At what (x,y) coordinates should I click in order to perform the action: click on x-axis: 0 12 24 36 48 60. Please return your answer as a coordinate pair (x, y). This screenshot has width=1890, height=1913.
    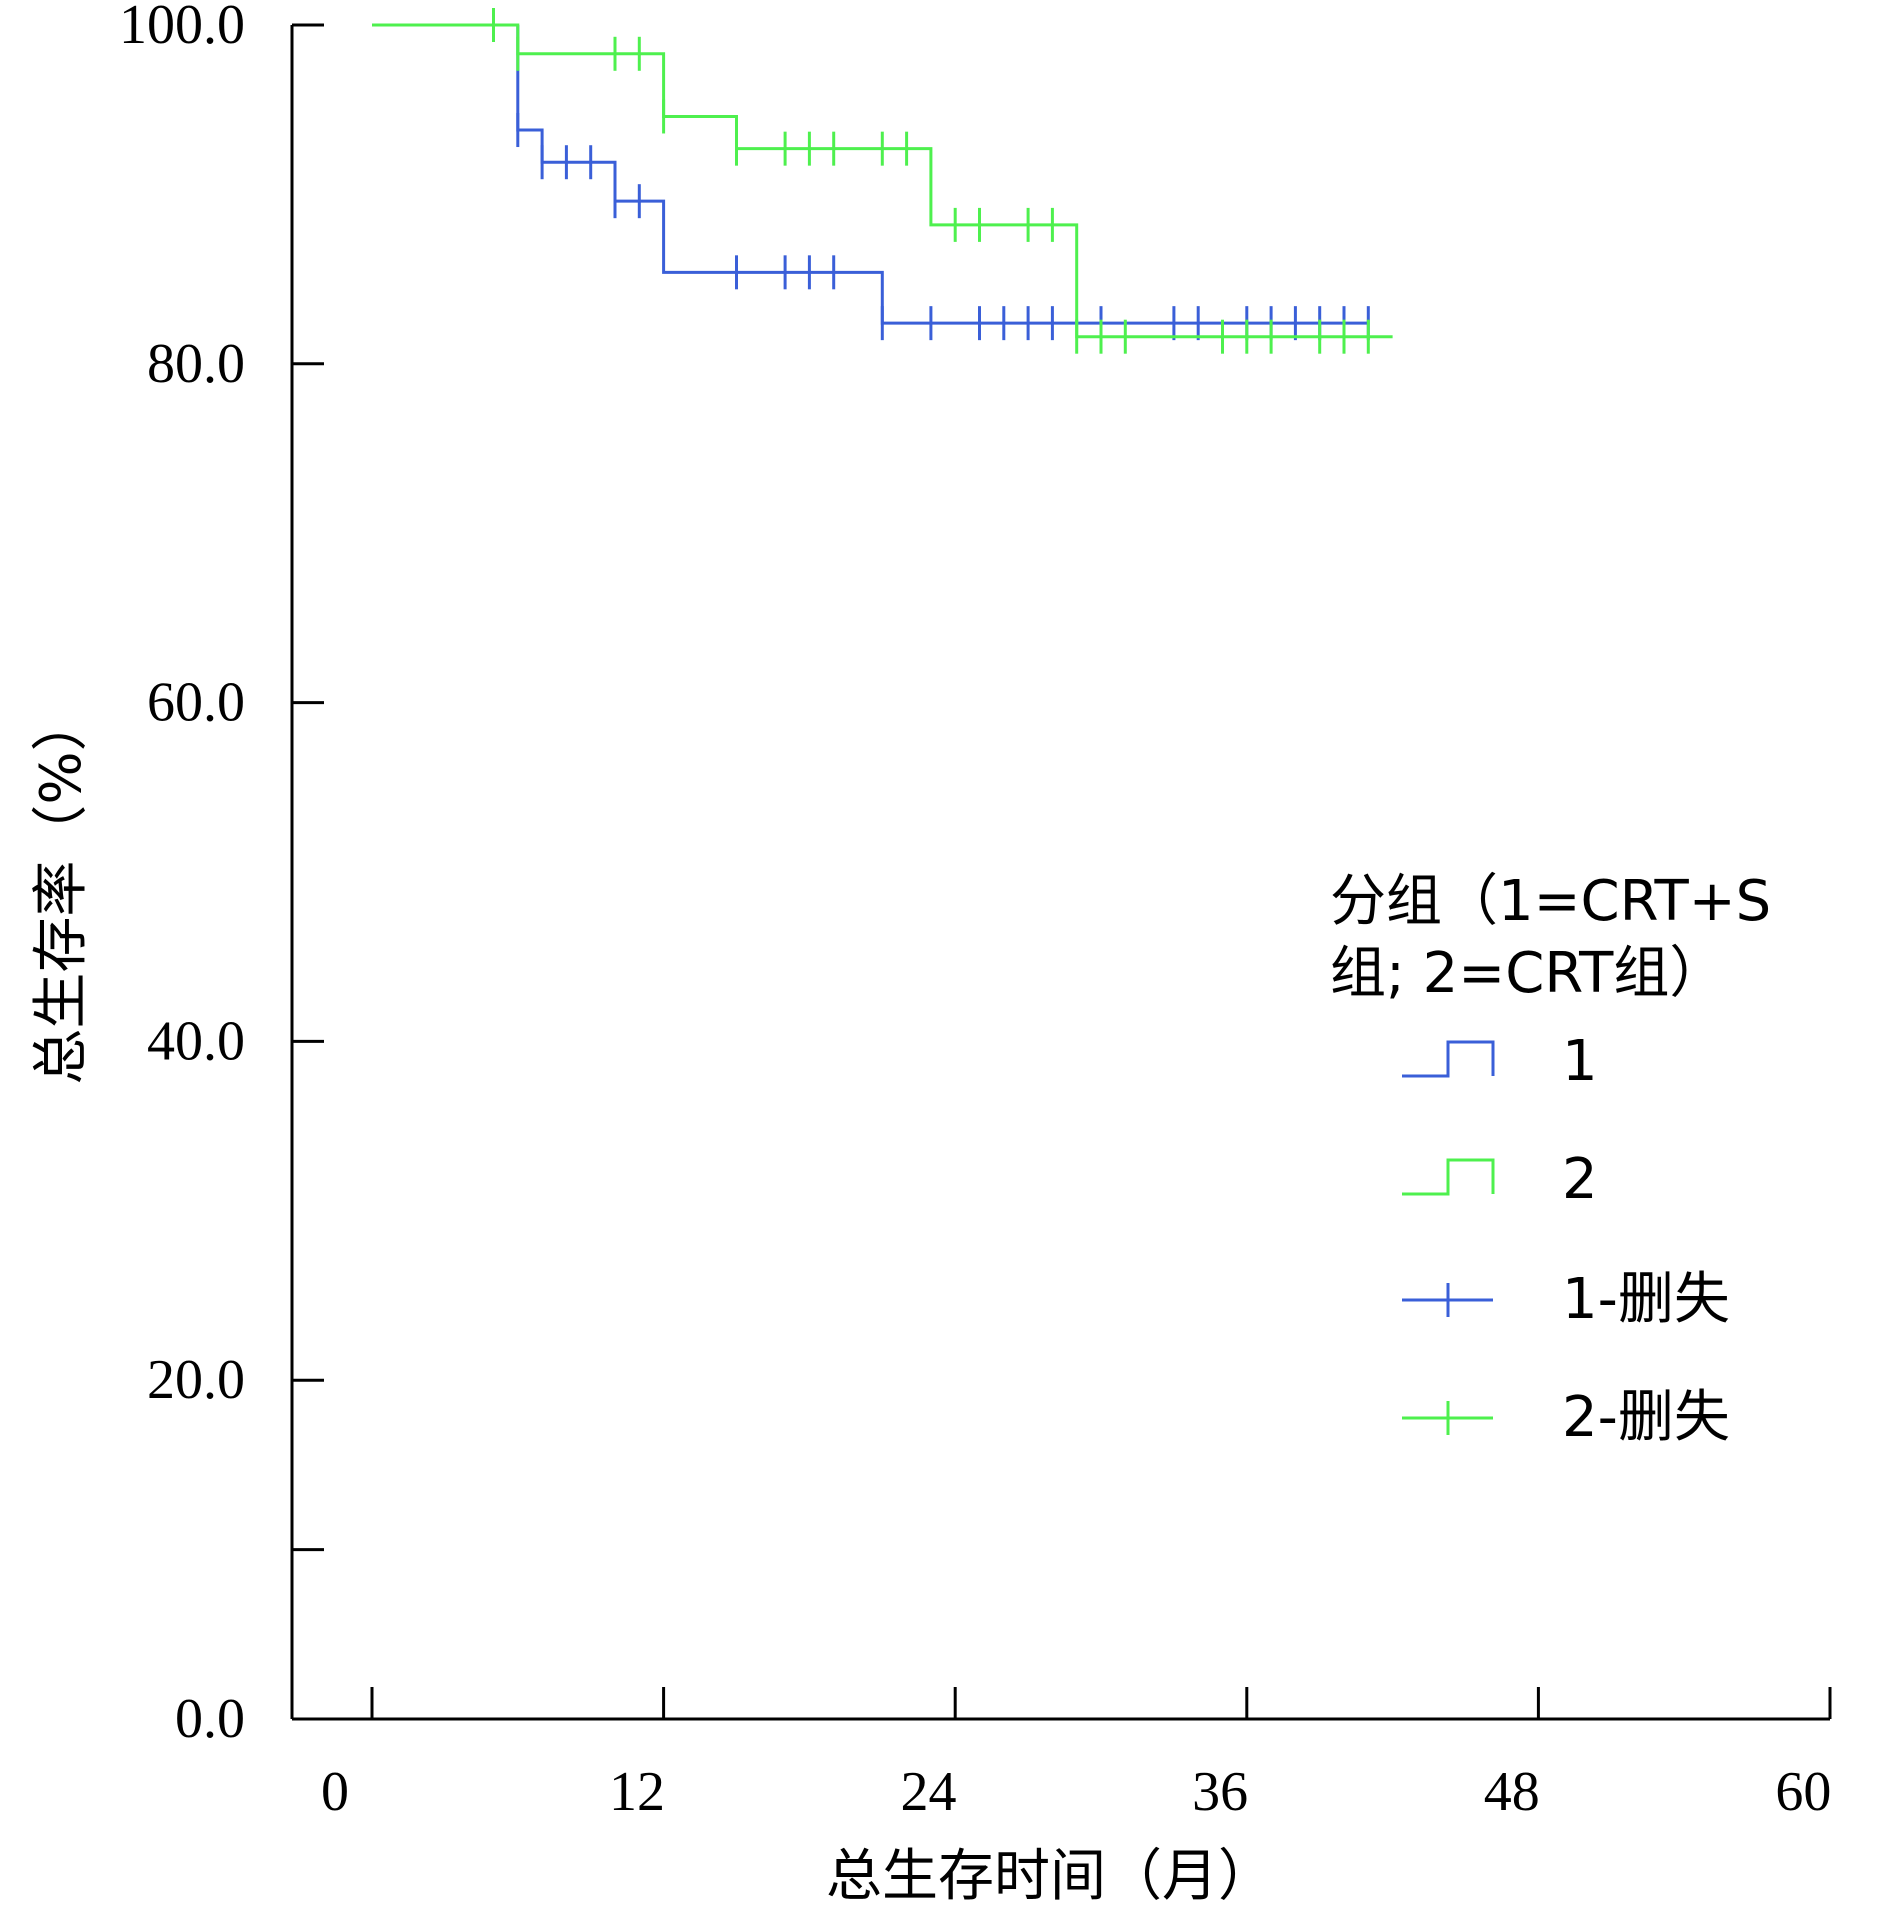
    Looking at the image, I should click on (1062, 1755).